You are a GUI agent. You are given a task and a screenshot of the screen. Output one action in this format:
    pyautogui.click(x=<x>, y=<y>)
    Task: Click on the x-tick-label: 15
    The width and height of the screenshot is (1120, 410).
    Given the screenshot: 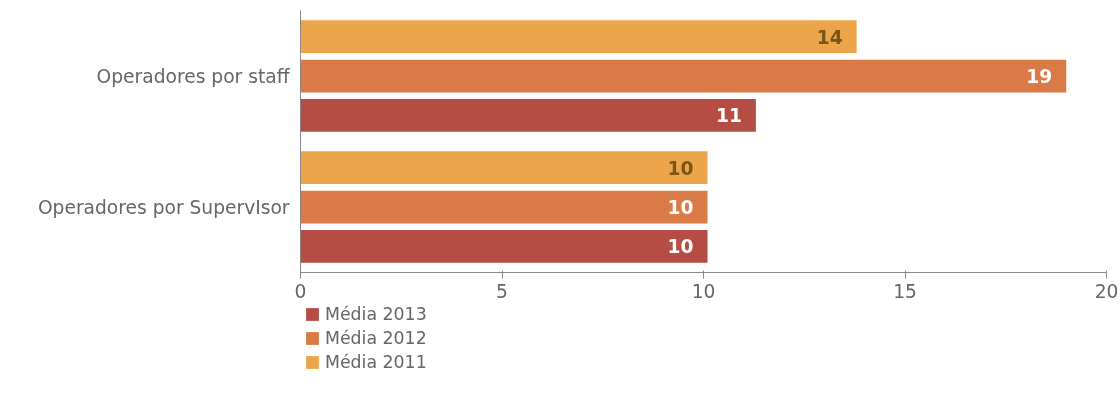 What is the action you would take?
    pyautogui.click(x=905, y=291)
    